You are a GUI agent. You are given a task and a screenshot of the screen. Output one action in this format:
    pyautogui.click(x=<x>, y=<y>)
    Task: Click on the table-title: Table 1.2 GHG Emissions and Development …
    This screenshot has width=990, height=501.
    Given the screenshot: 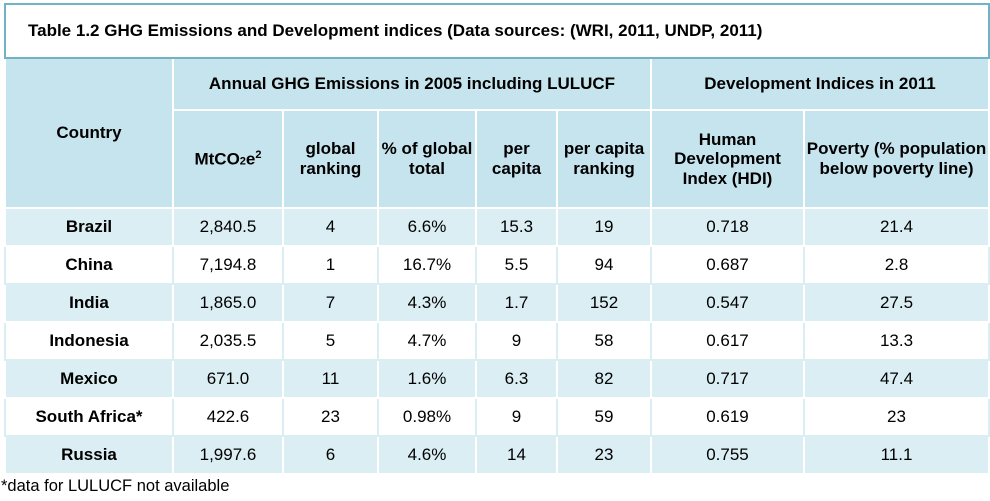 What is the action you would take?
    pyautogui.click(x=496, y=31)
    